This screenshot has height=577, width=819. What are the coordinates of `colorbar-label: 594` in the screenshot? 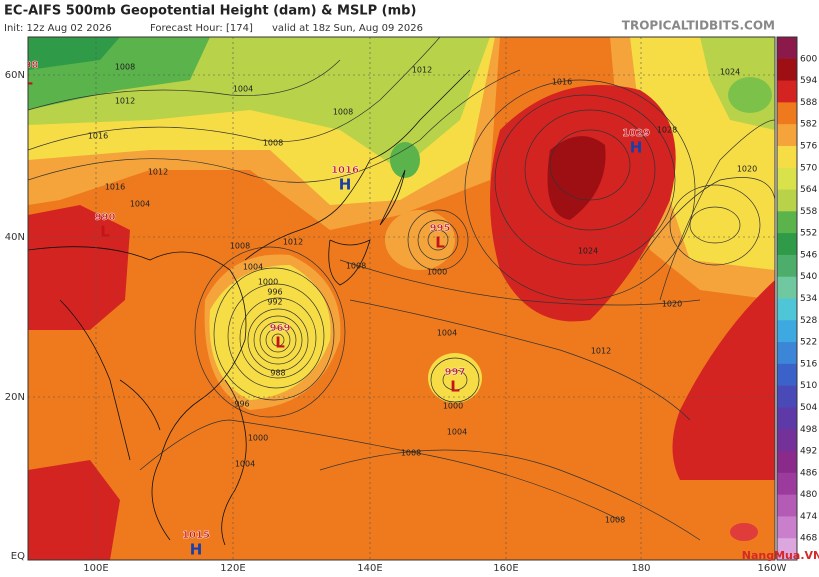 It's located at (808, 81).